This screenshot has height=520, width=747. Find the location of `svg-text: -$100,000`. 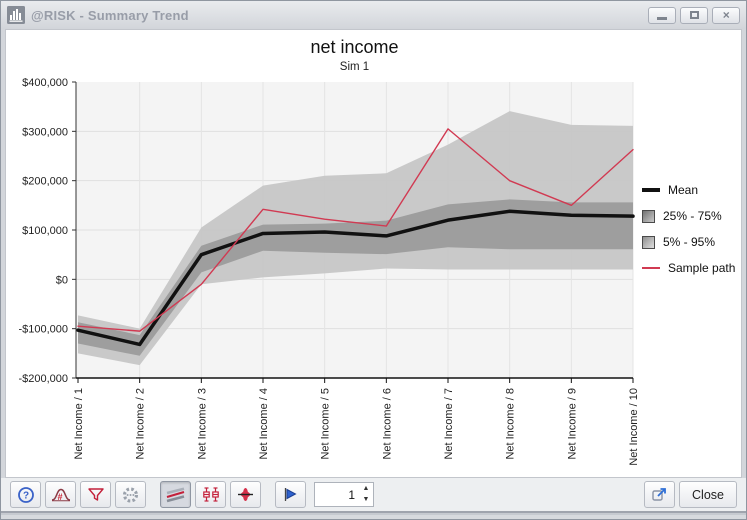

svg-text: -$100,000 is located at coordinates (43, 330).